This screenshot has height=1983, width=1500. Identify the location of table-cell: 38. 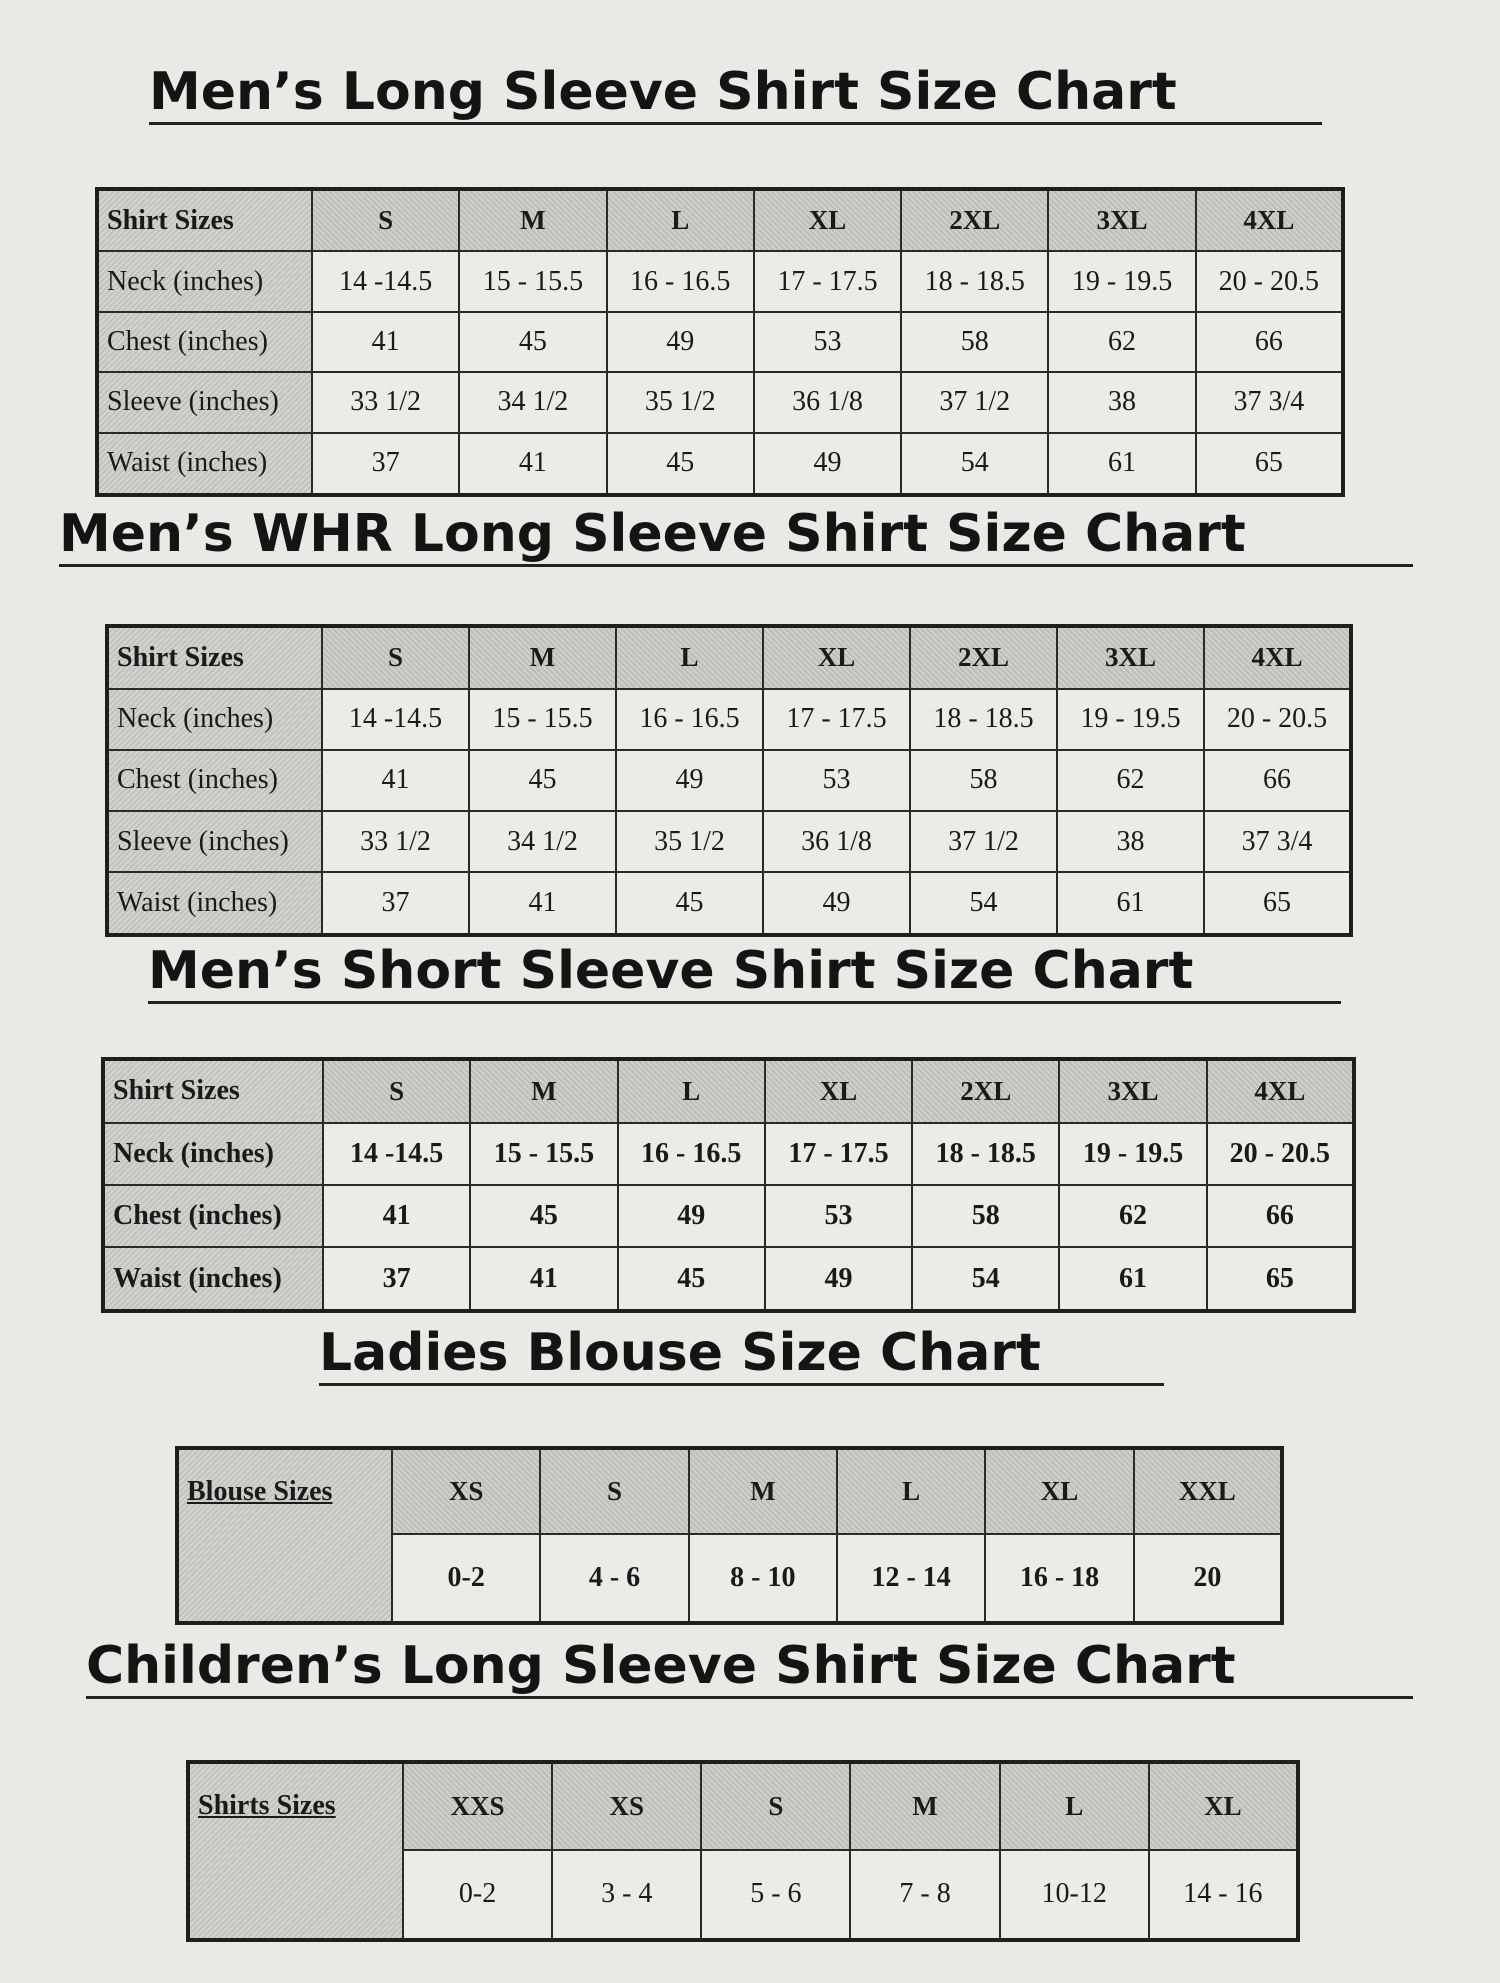
(1122, 402).